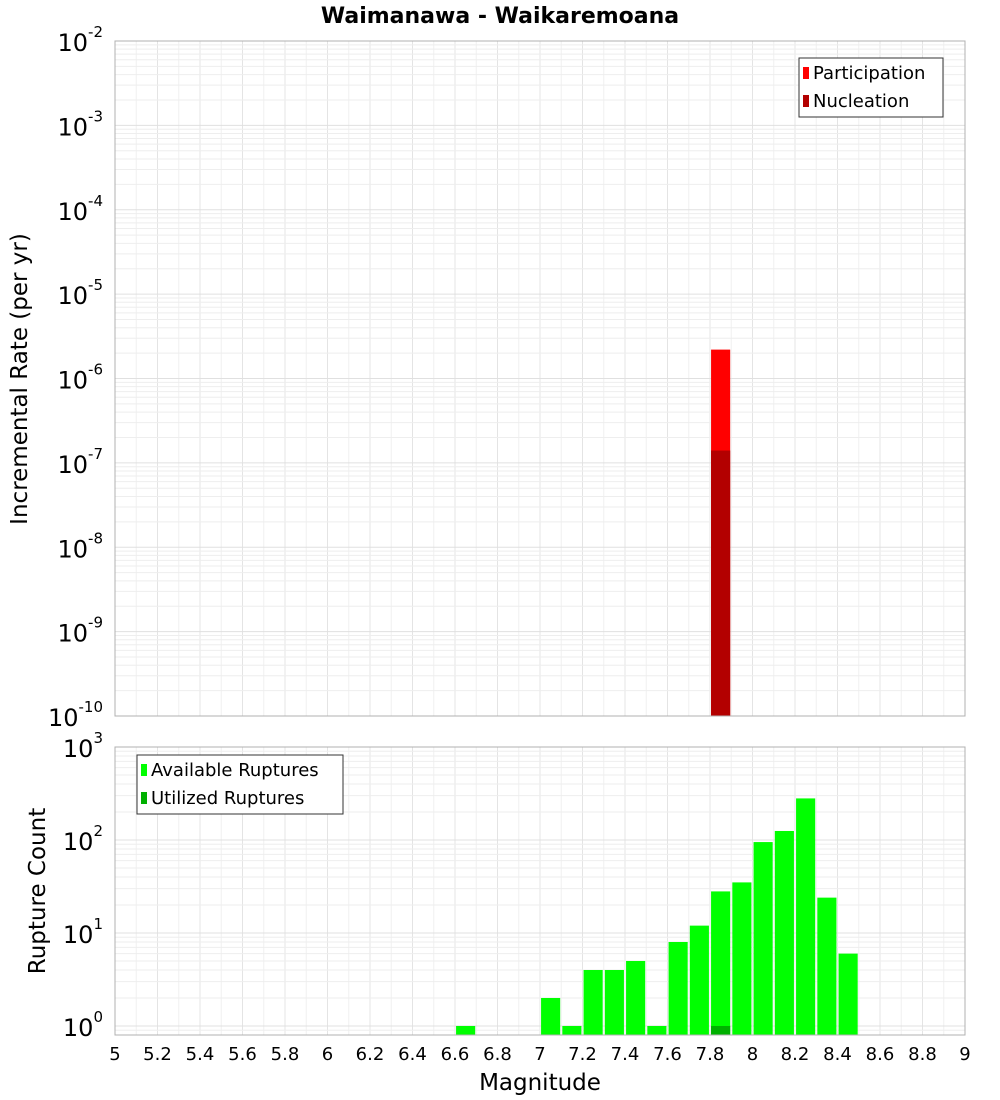 Image resolution: width=1000 pixels, height=1100 pixels. I want to click on x-tick-label: 5.6, so click(242, 1054).